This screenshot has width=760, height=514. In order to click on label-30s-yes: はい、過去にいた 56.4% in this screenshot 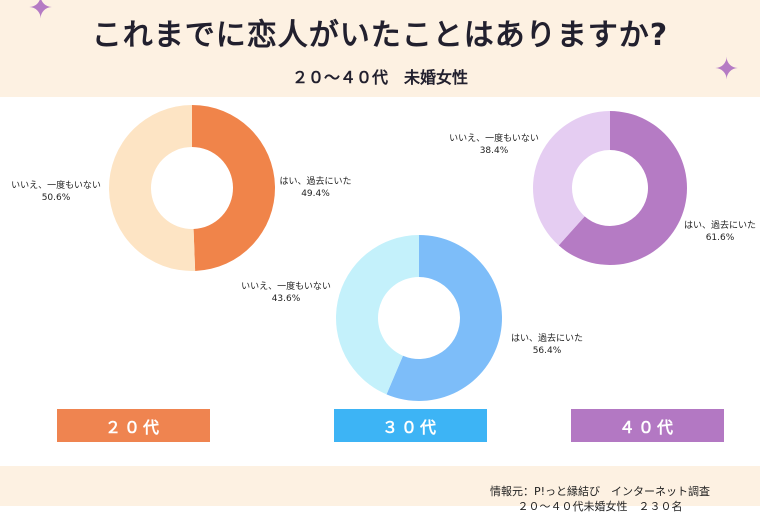, I will do `click(546, 345)`.